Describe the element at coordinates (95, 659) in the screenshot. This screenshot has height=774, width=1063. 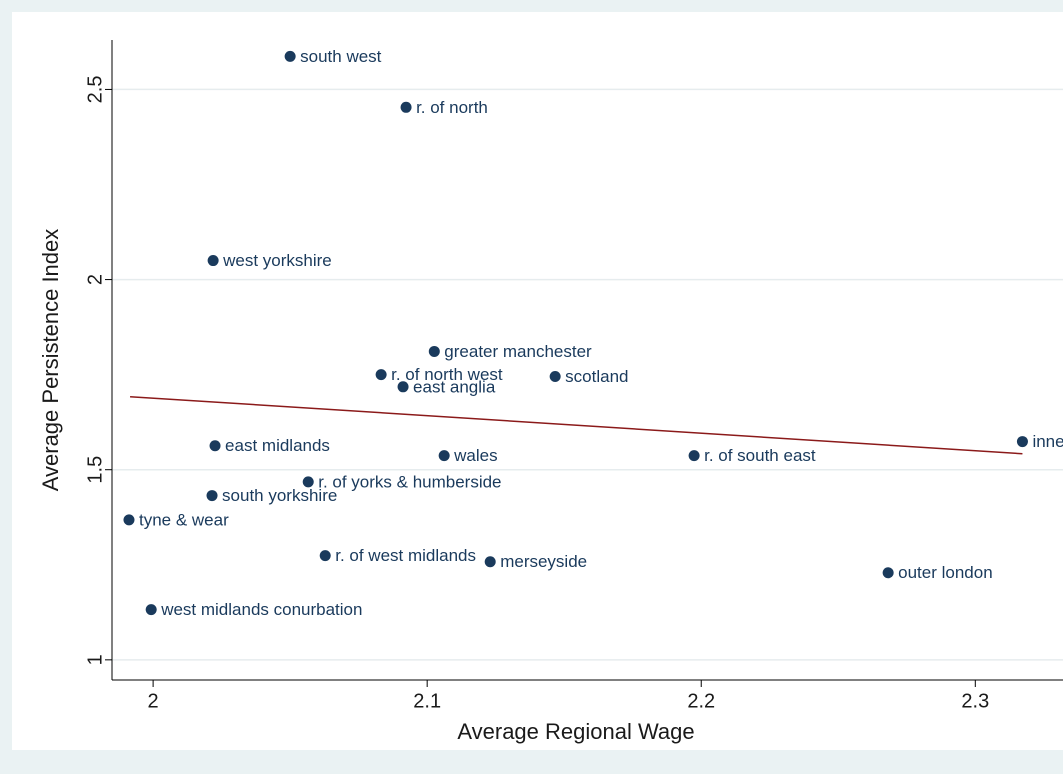
I see `y-tick-label: 1` at that location.